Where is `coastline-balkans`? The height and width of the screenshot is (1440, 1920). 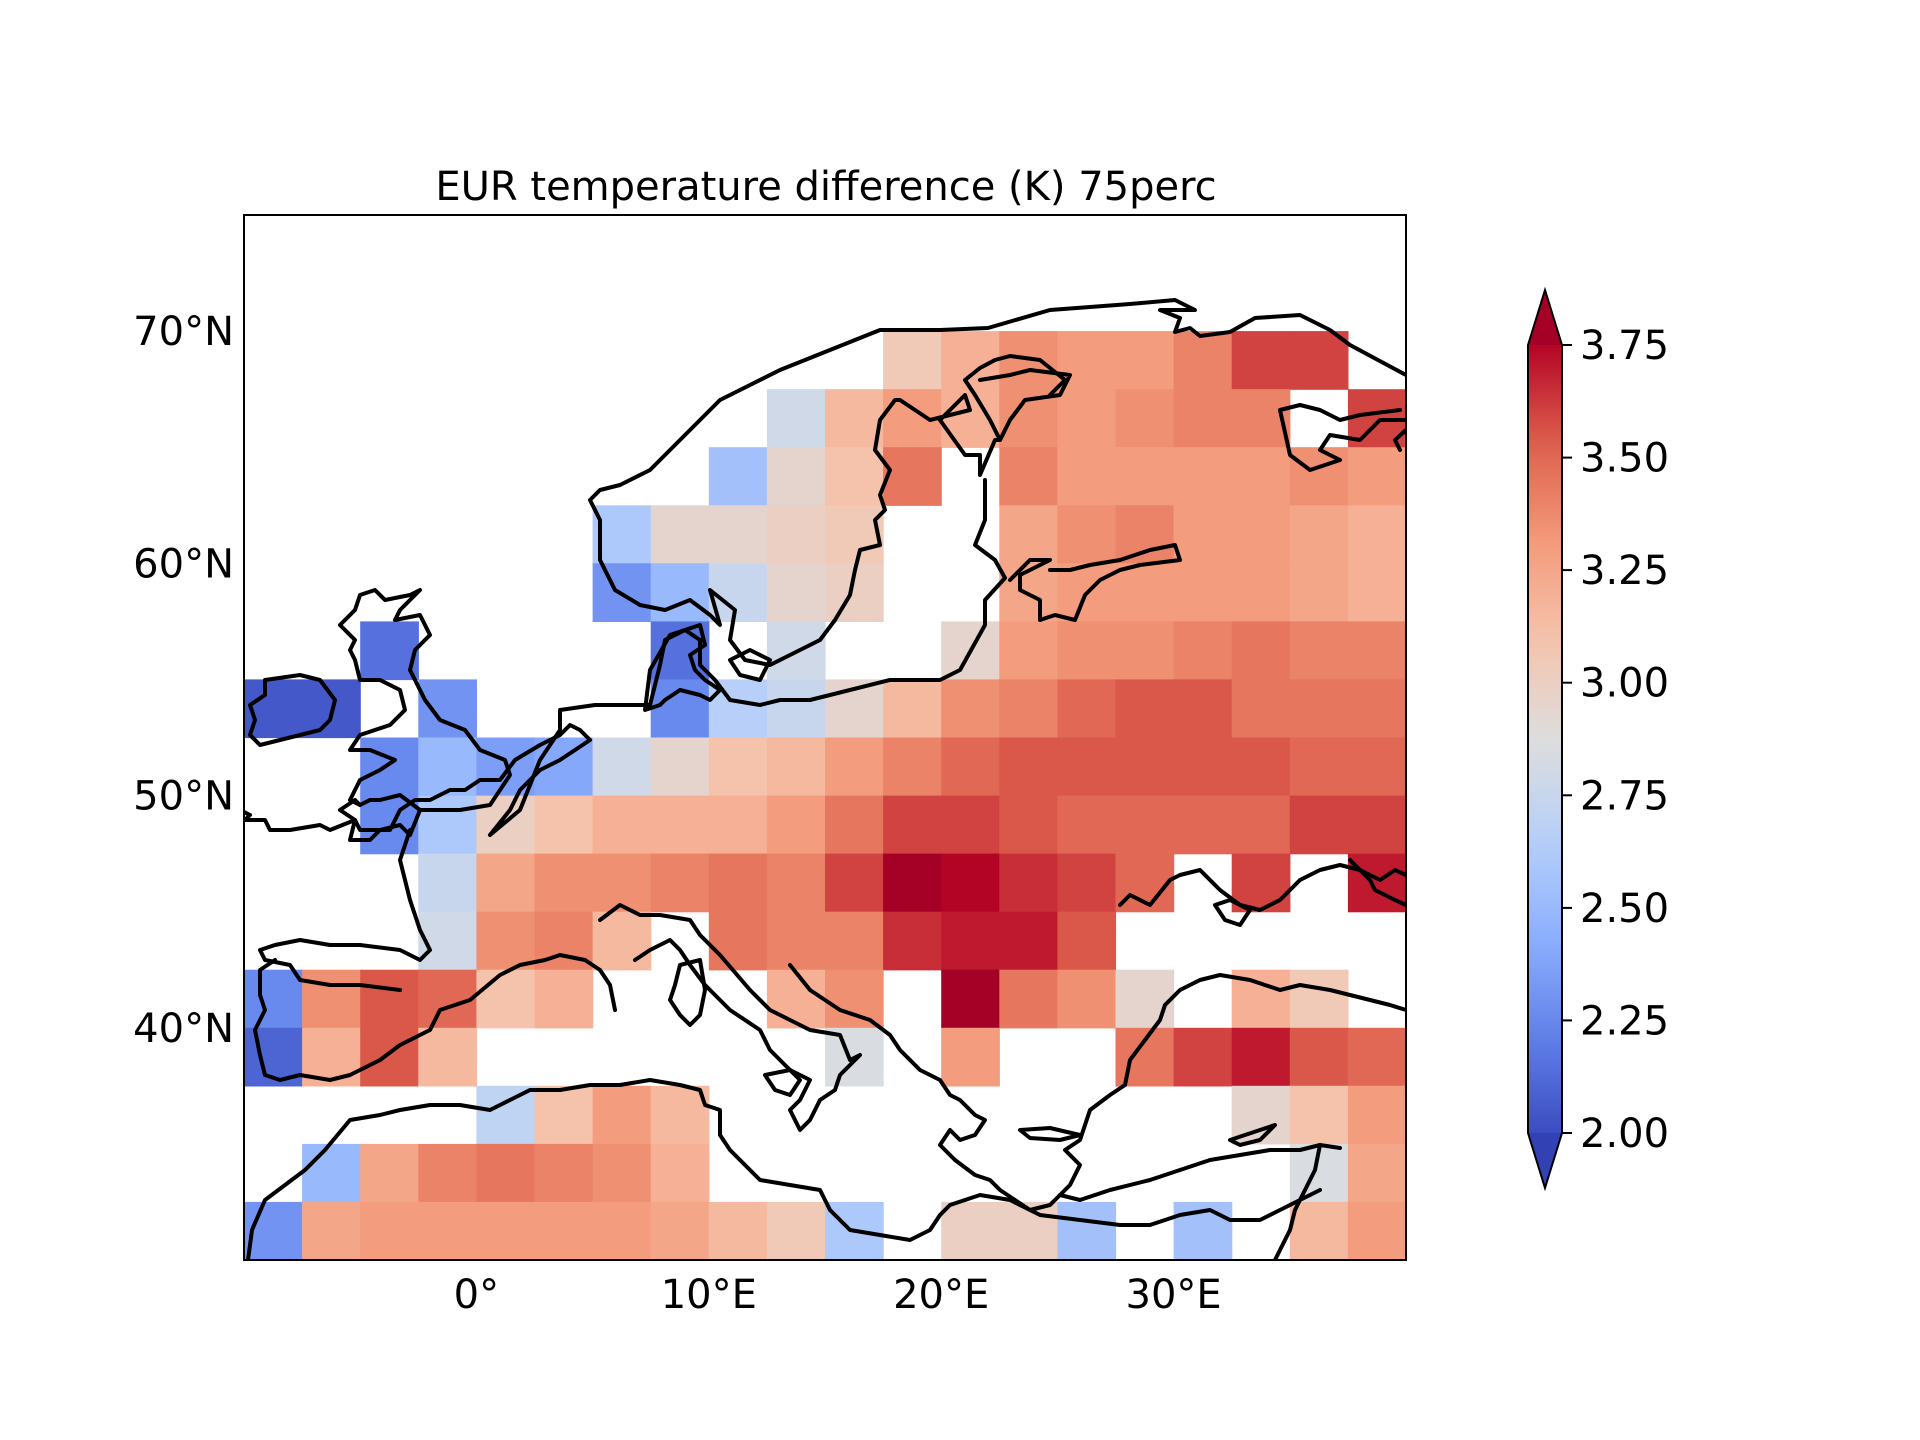 coastline-balkans is located at coordinates (977, 1087).